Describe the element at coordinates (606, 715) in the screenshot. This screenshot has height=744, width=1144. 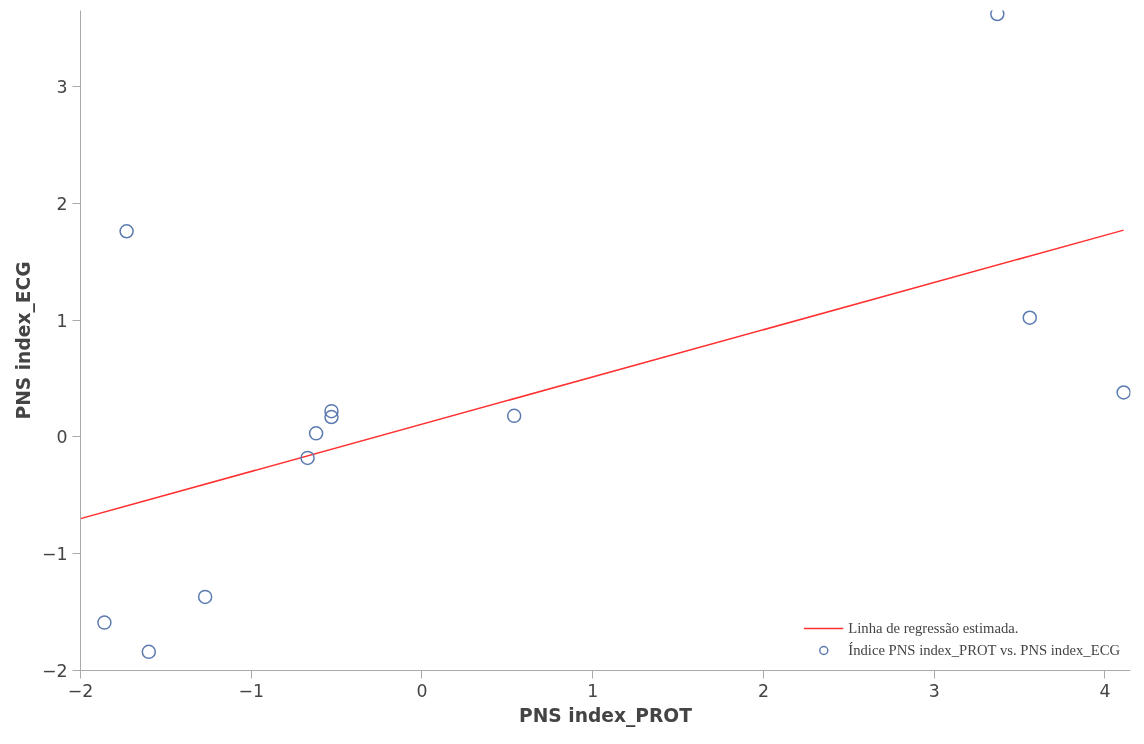
I see `x-axis-title: PNS index_PROT` at that location.